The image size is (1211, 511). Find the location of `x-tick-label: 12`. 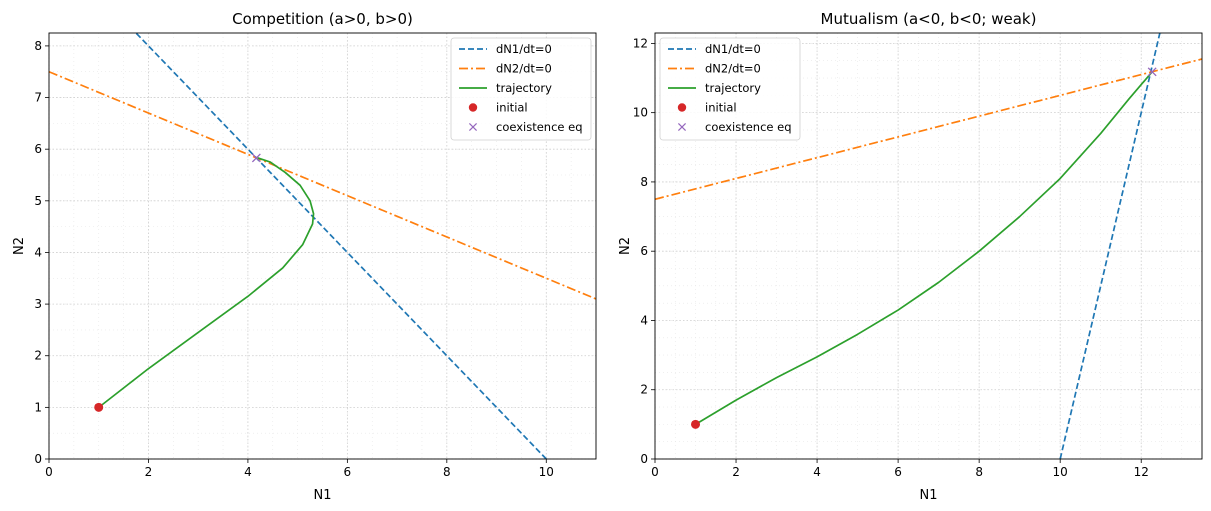

x-tick-label: 12 is located at coordinates (1141, 472).